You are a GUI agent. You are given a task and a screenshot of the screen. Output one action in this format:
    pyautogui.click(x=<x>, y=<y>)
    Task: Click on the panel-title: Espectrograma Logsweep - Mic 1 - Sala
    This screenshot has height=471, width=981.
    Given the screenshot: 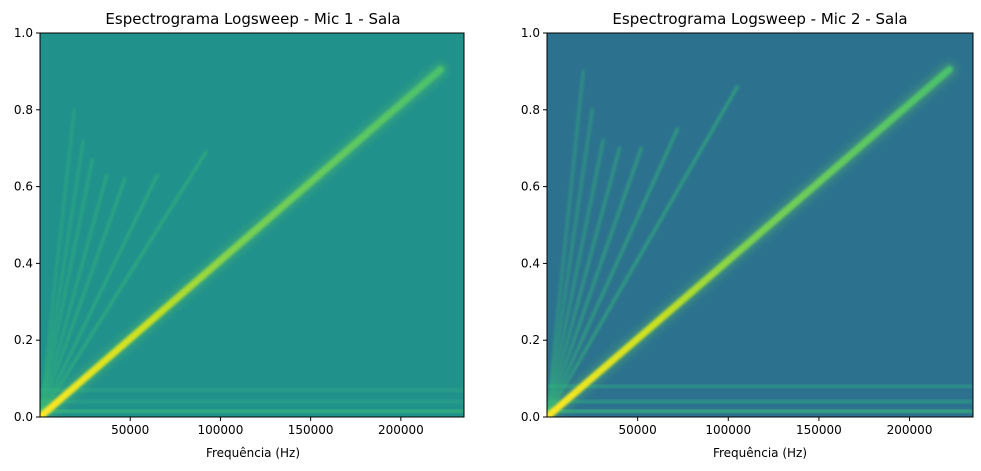 What is the action you would take?
    pyautogui.click(x=252, y=19)
    